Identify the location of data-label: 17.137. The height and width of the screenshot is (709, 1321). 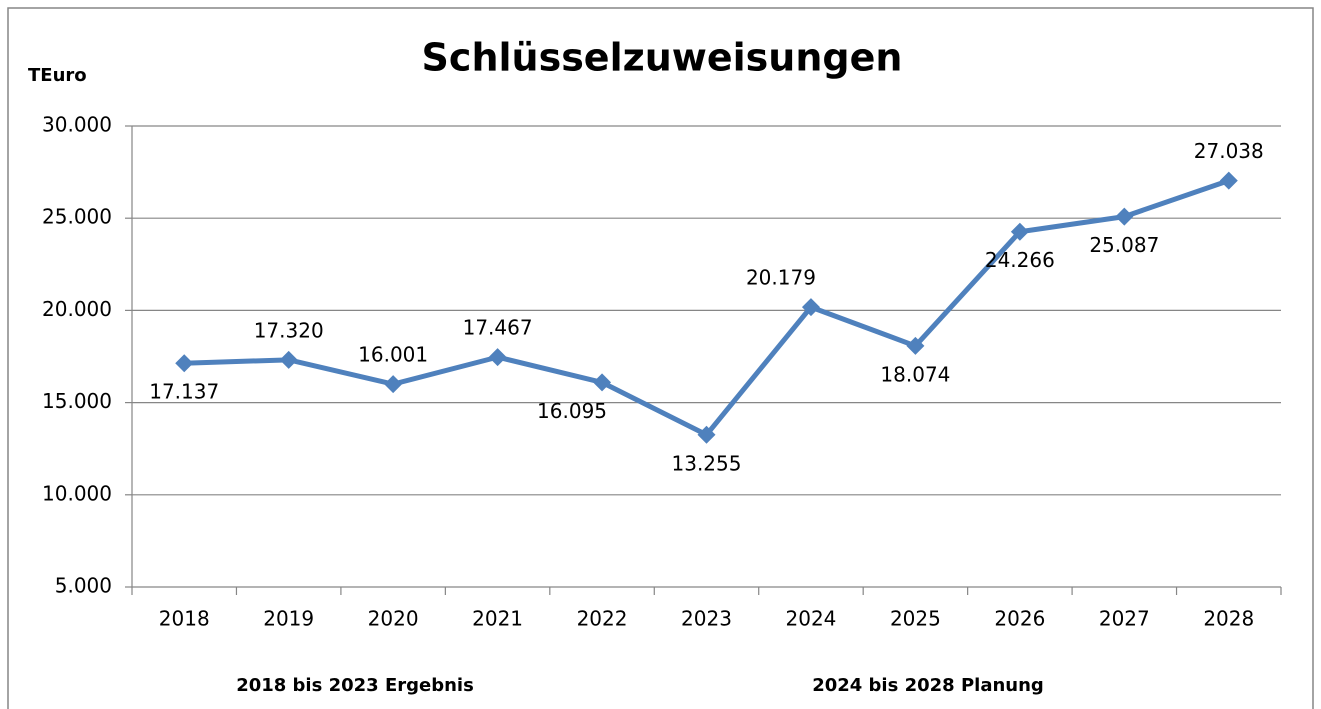
(184, 392).